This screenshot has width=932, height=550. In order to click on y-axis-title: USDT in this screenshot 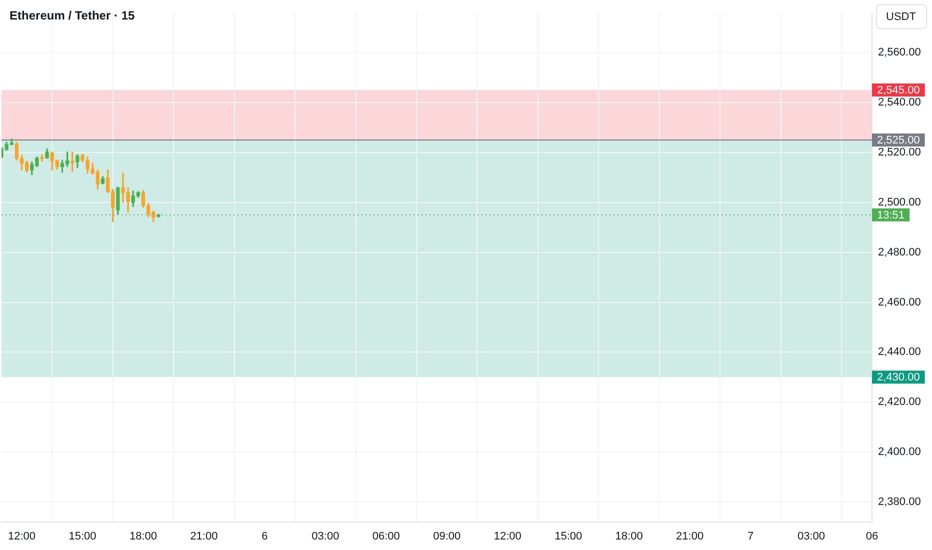, I will do `click(901, 17)`.